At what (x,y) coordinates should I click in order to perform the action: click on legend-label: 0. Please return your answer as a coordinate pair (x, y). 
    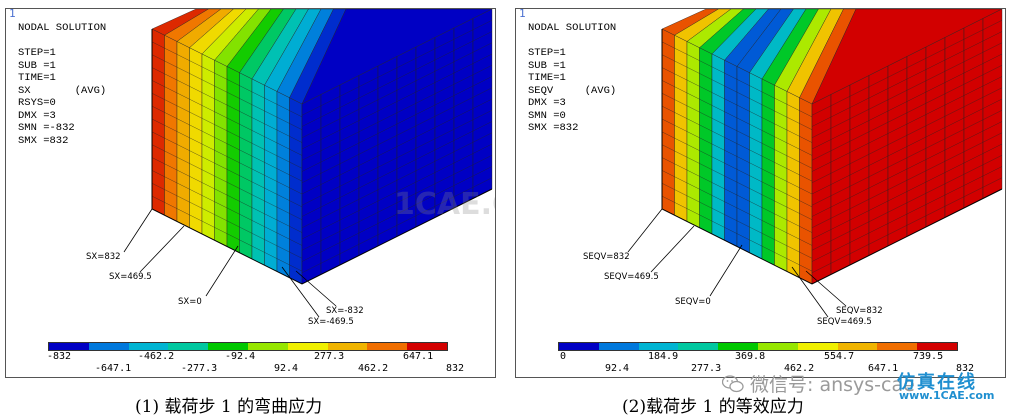
    Looking at the image, I should click on (563, 356).